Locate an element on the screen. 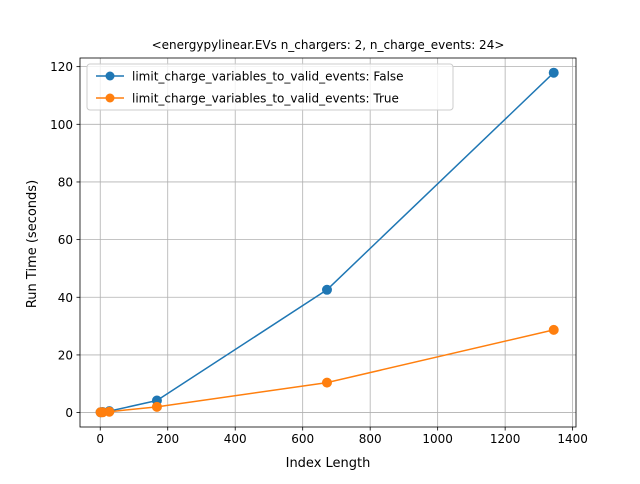 This screenshot has height=484, width=640. y-tick-label: 20 is located at coordinates (65, 355).